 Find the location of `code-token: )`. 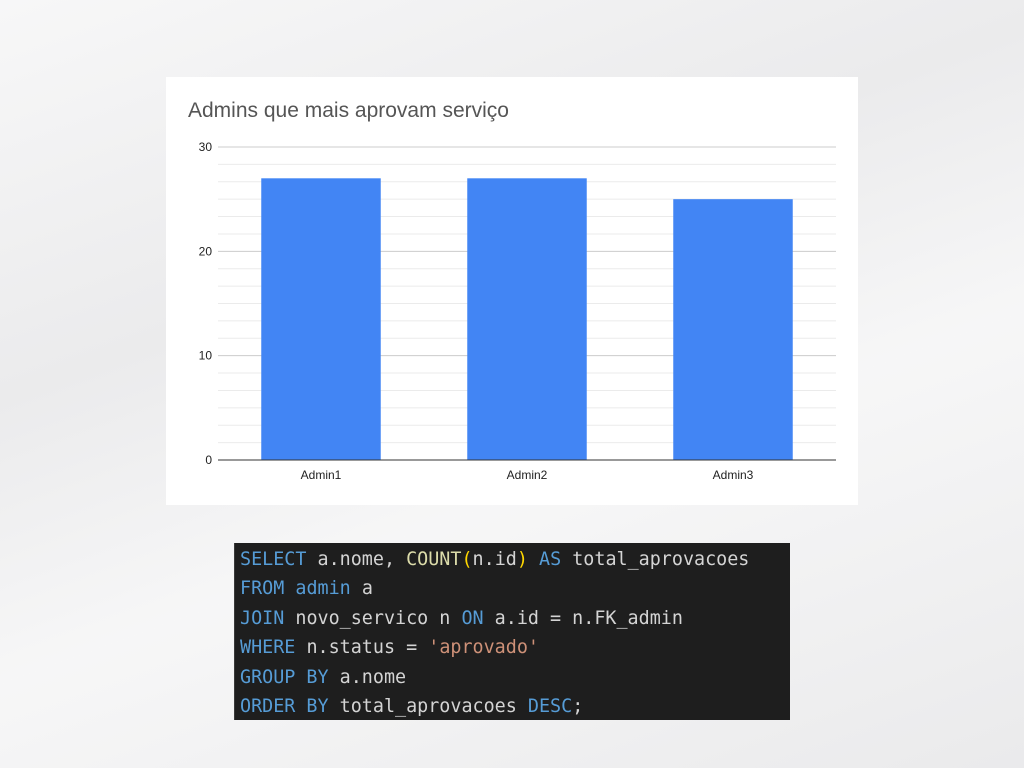

code-token: ) is located at coordinates (522, 559).